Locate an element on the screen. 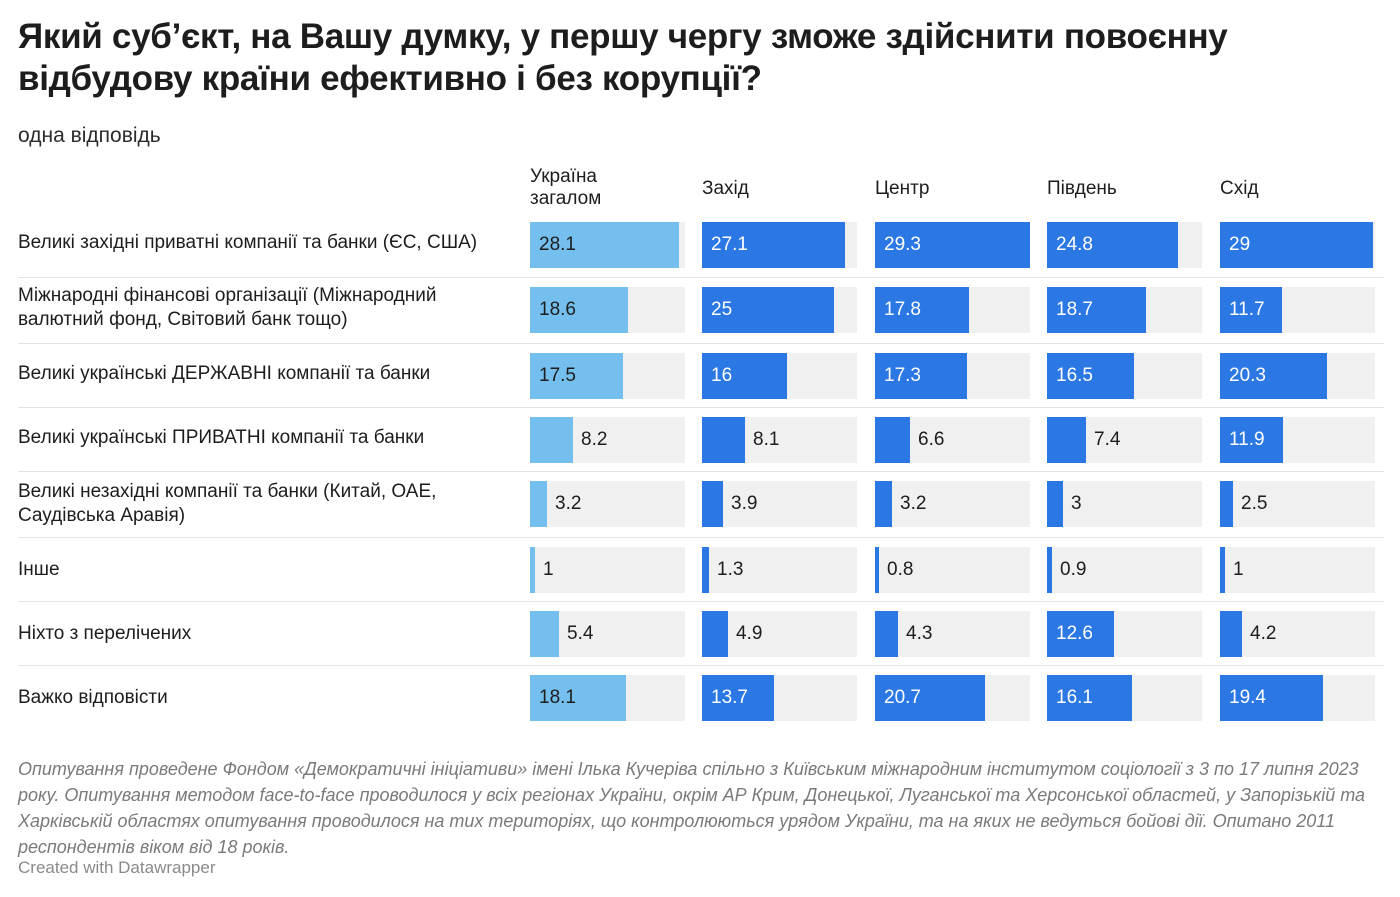  data-label: 28.1 is located at coordinates (557, 244).